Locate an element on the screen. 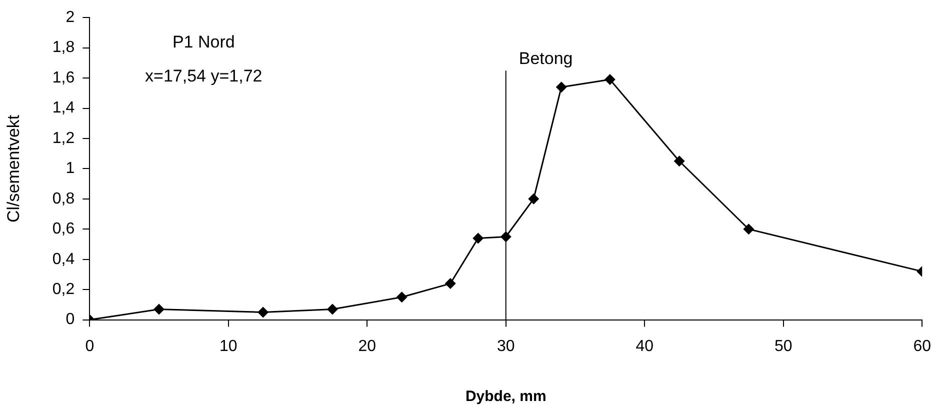  x-tick-label: 60 is located at coordinates (922, 346).